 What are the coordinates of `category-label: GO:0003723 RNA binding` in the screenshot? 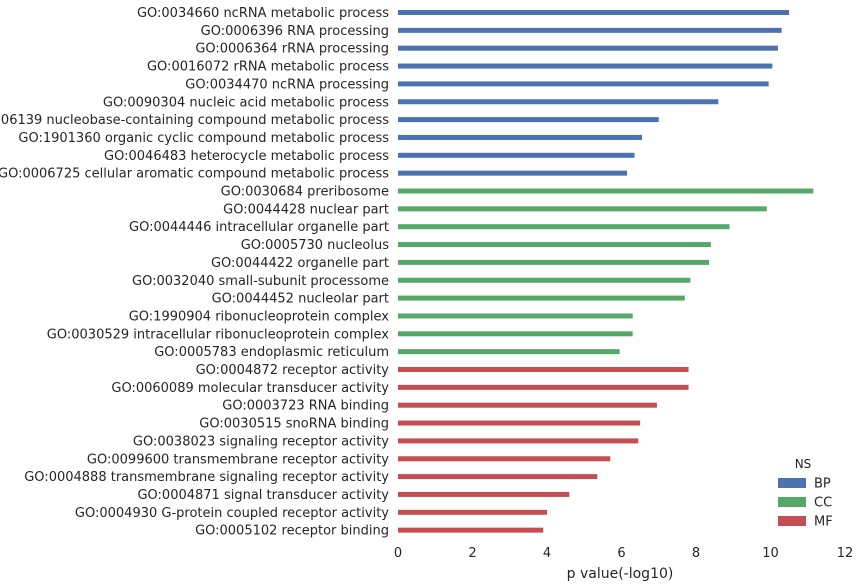 It's located at (305, 406).